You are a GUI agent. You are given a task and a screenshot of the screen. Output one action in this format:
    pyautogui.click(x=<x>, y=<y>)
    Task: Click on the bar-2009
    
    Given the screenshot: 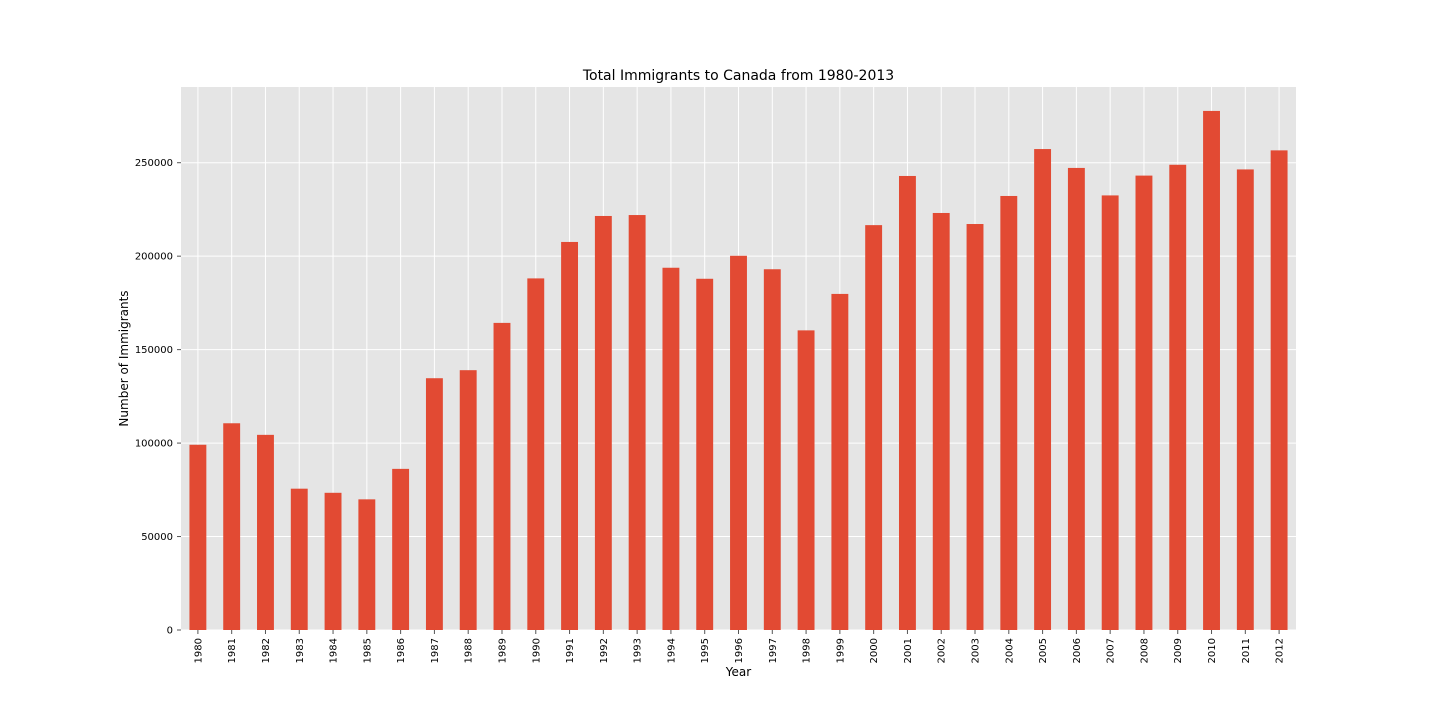 What is the action you would take?
    pyautogui.click(x=1178, y=397)
    